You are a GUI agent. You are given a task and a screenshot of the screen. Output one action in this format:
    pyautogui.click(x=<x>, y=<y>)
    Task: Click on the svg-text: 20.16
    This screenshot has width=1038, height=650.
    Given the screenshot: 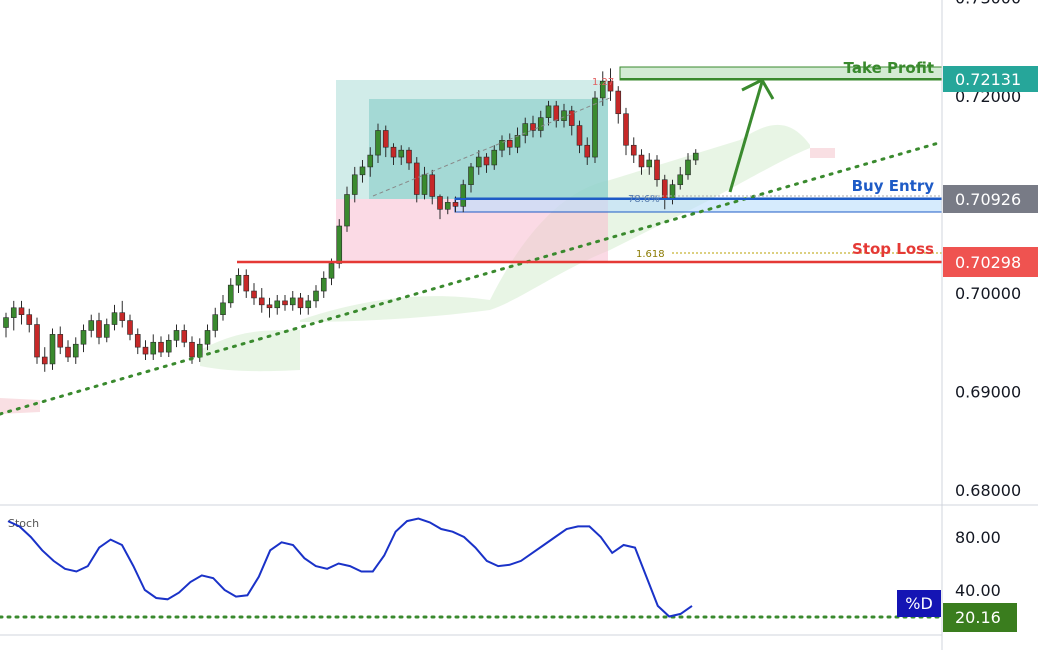 What is the action you would take?
    pyautogui.click(x=978, y=617)
    